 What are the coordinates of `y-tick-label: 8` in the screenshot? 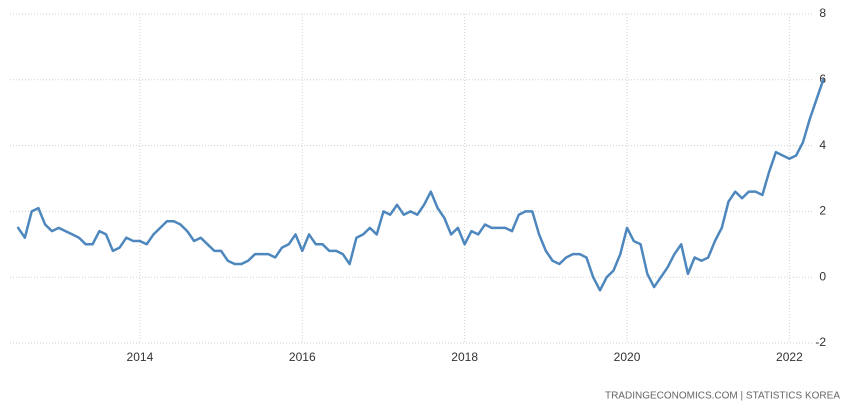 It's located at (822, 13).